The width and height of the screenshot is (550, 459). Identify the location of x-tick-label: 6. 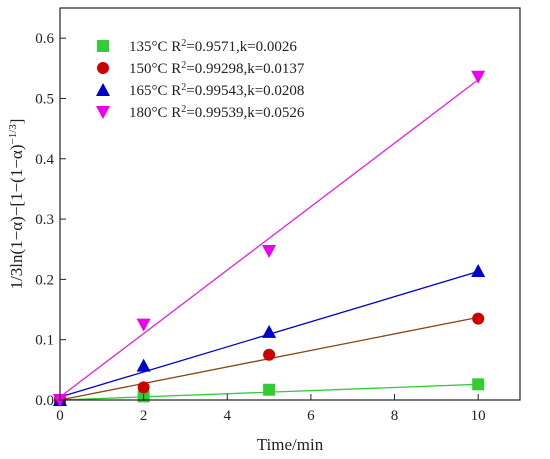
(311, 416).